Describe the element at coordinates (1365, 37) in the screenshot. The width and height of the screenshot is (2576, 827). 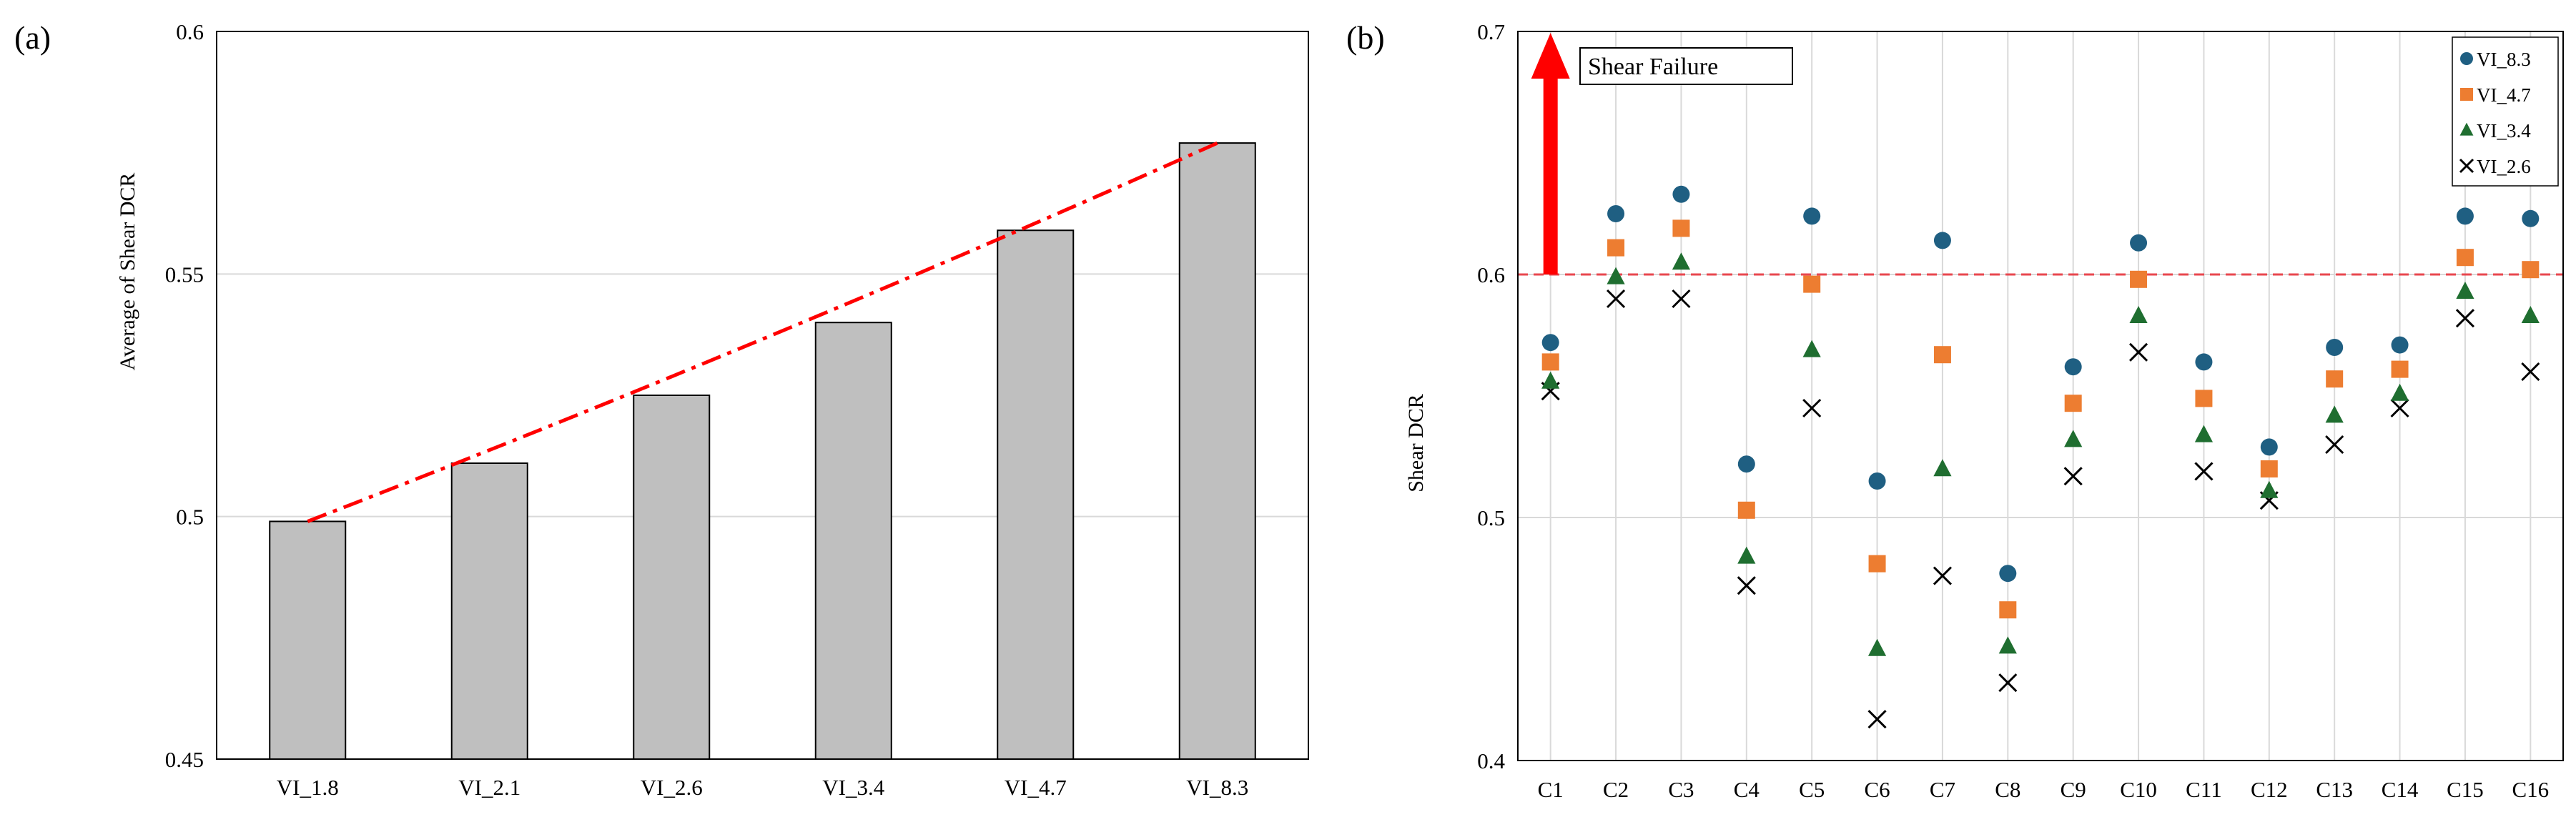
I see `panel-b-label: (b)` at that location.